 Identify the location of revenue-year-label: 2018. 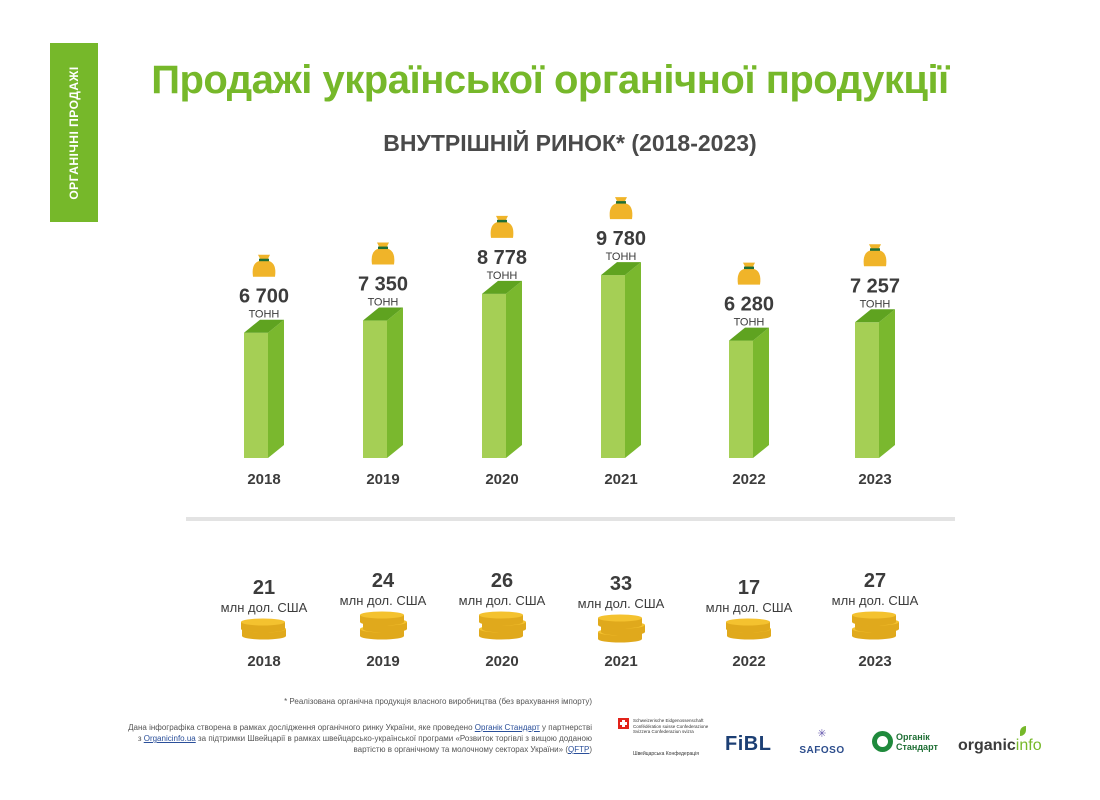
(263, 661).